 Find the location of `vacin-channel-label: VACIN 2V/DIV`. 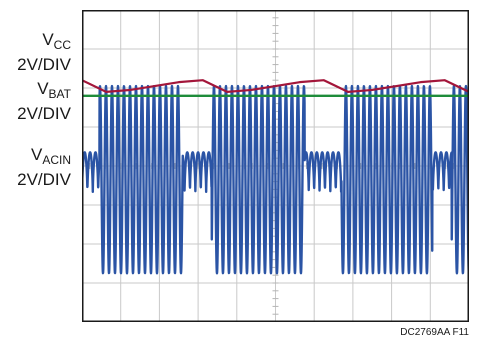

vacin-channel-label: VACIN 2V/DIV is located at coordinates (44, 167).